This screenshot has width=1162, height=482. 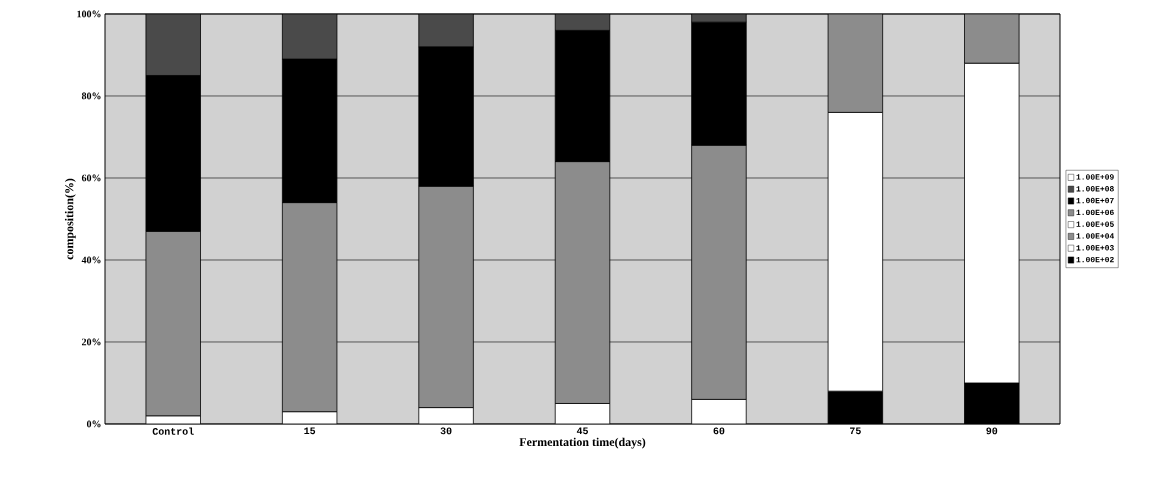 I want to click on x-tick-label: 90, so click(x=992, y=431).